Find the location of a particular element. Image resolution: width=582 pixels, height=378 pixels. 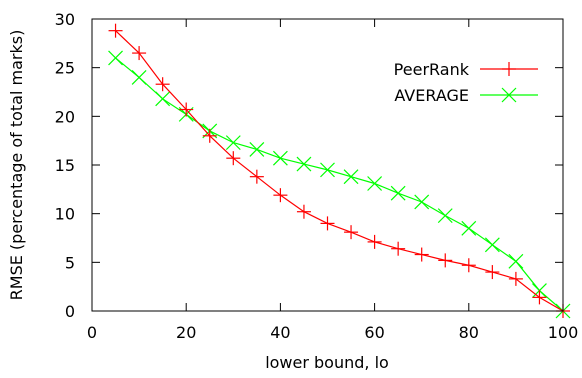

x-tick-label: 20 is located at coordinates (186, 332).